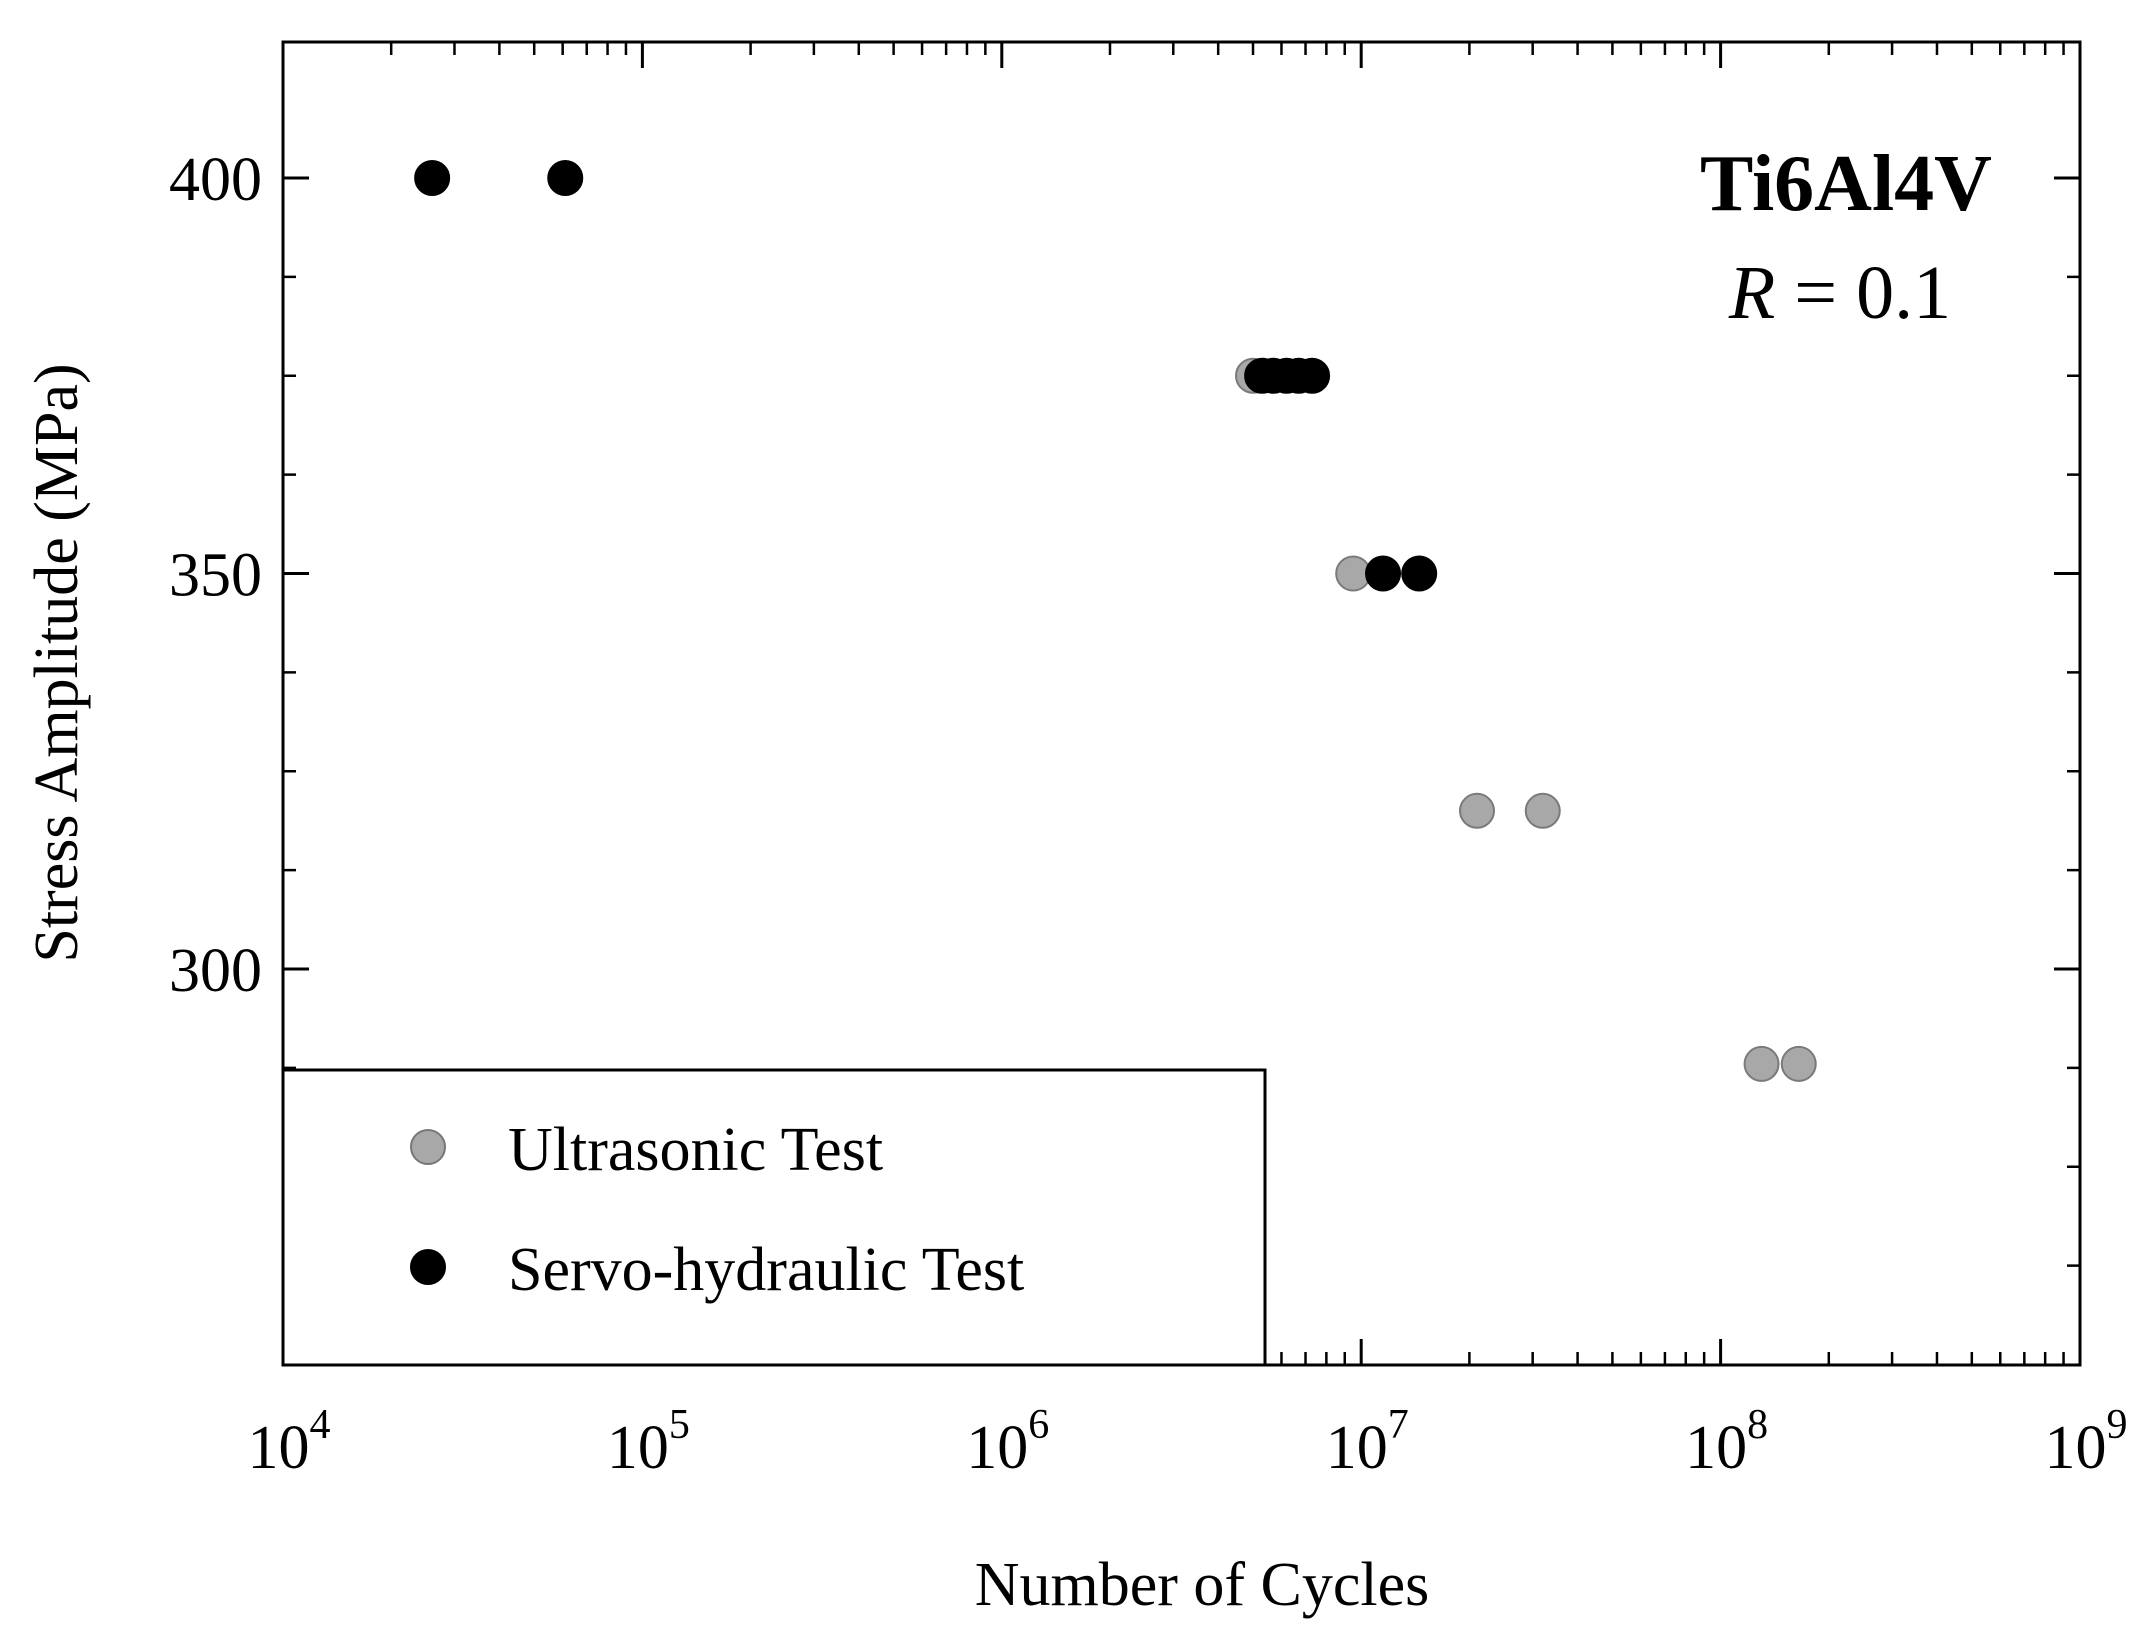 The image size is (2145, 1630). What do you see at coordinates (1757, 1425) in the screenshot?
I see `x-tick-exponent: 8` at bounding box center [1757, 1425].